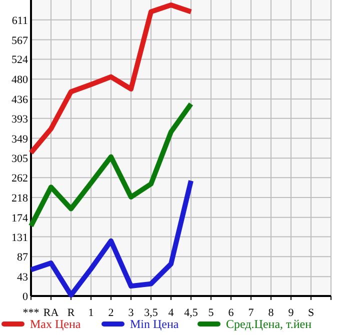 This screenshot has width=345, height=335. Describe the element at coordinates (20, 159) in the screenshot. I see `y-tick-label: 305` at that location.